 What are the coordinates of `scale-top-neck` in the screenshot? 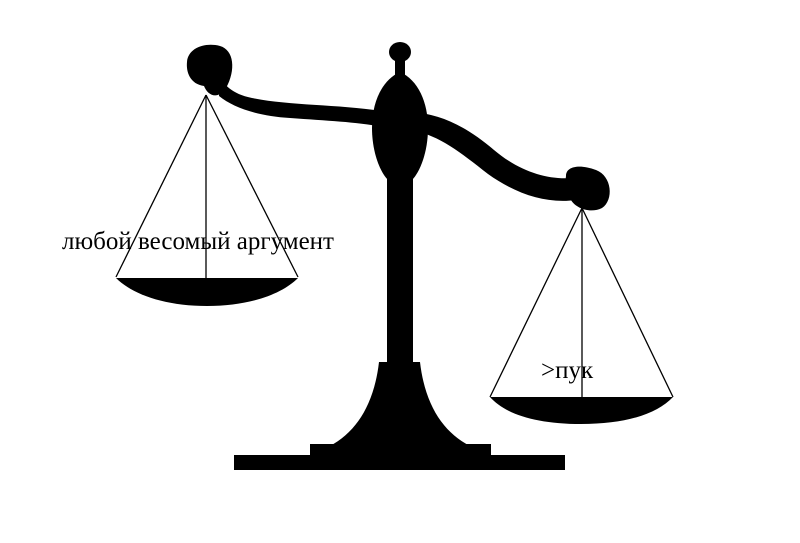 It's located at (400, 67).